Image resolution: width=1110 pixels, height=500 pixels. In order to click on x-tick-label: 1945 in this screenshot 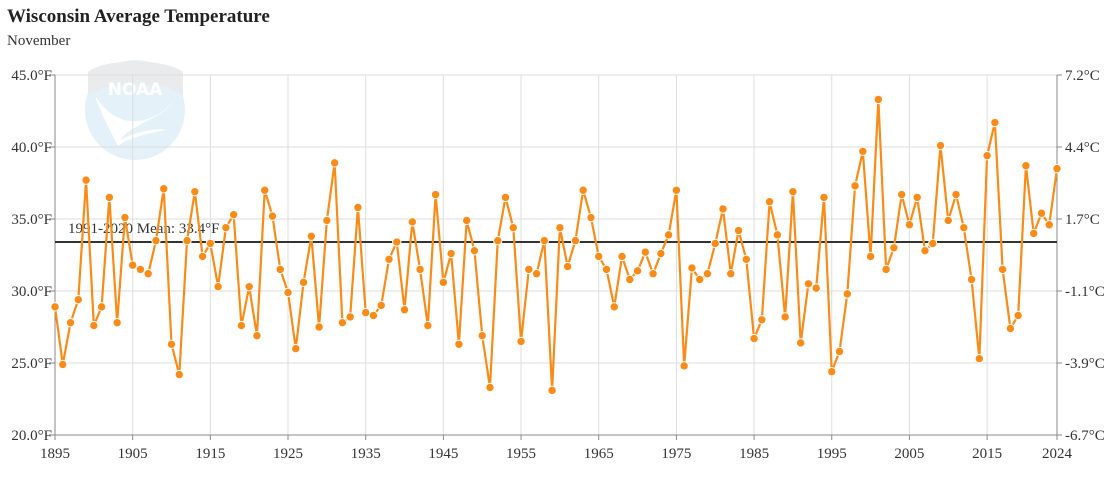, I will do `click(443, 454)`.